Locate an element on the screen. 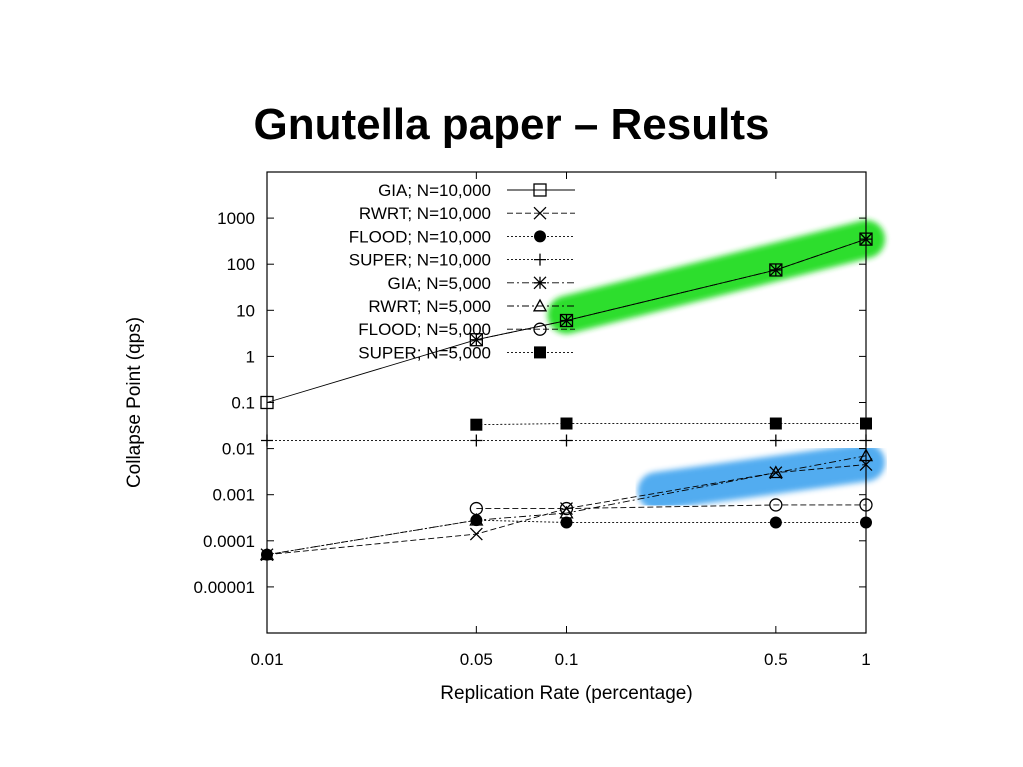 This screenshot has width=1023, height=767. x-tick-label: 0.01 is located at coordinates (266, 659).